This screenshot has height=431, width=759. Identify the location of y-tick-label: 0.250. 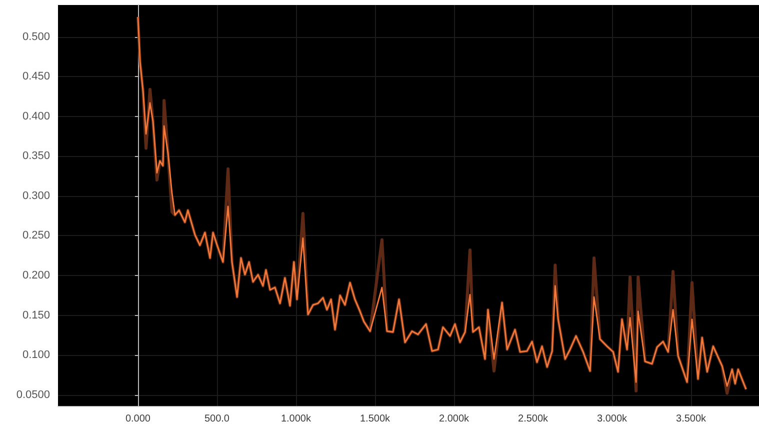
(36, 236).